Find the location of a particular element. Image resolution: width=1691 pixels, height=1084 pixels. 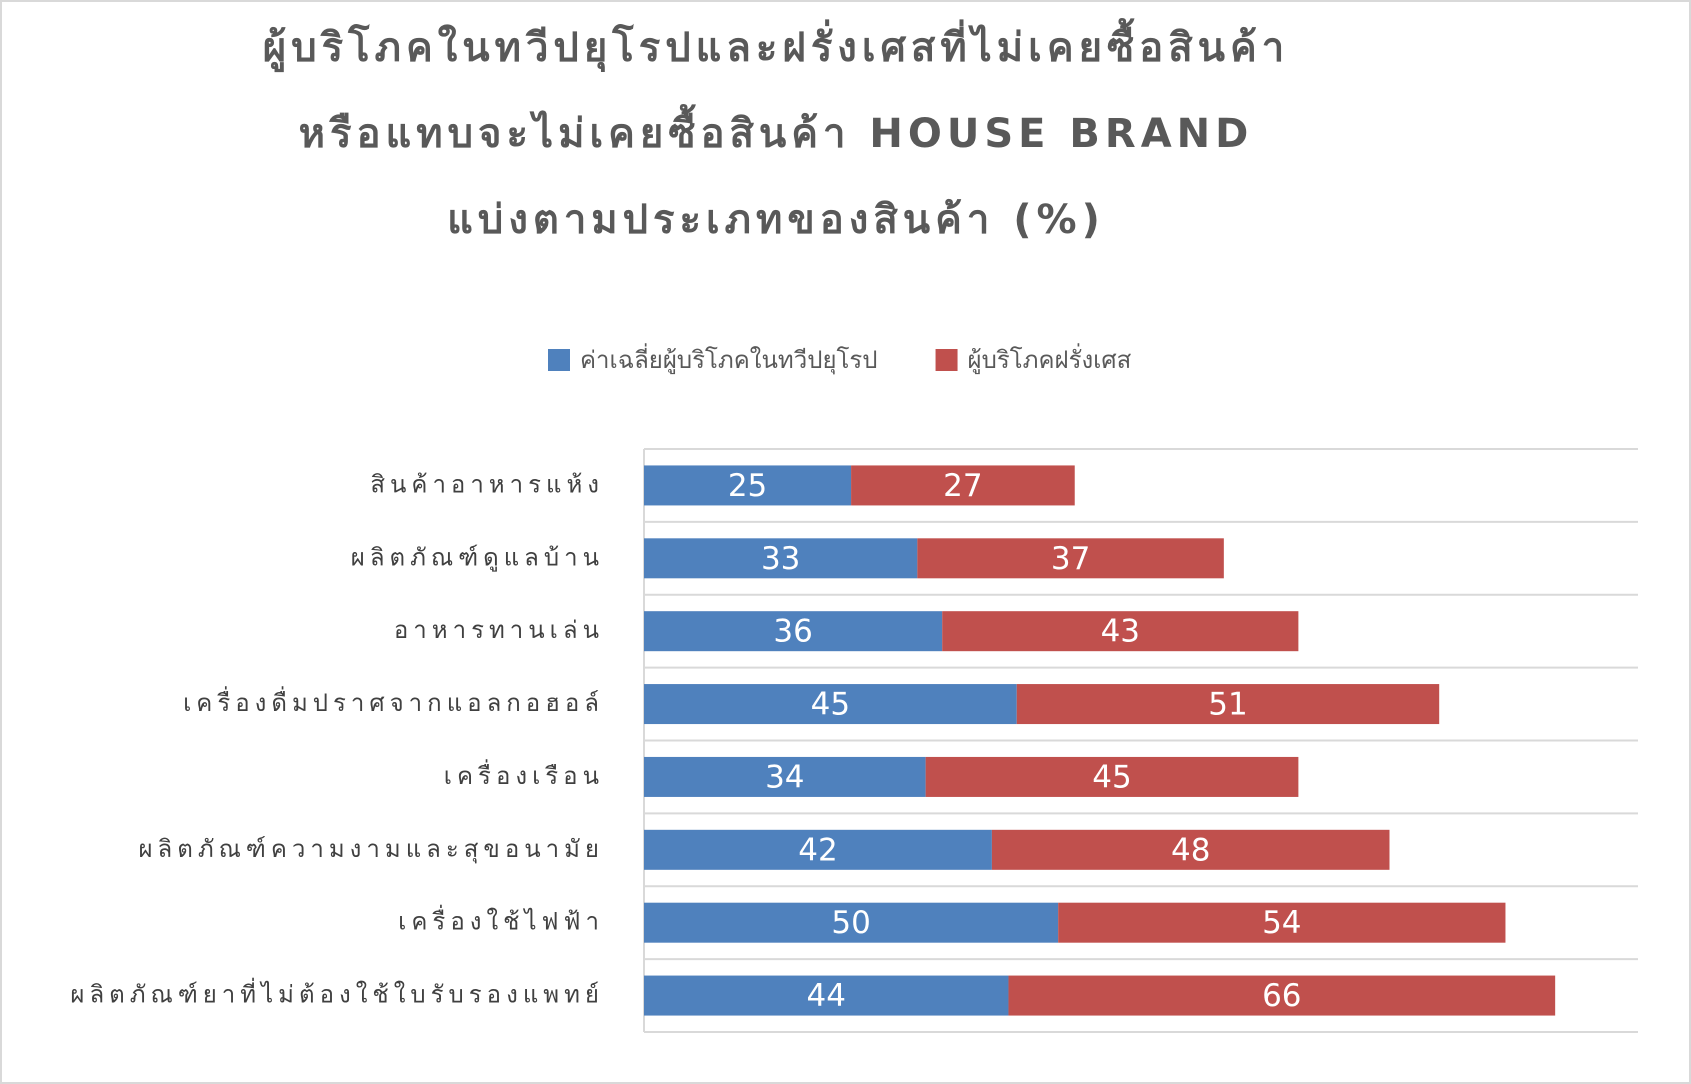

data-label: 50 is located at coordinates (850, 923).